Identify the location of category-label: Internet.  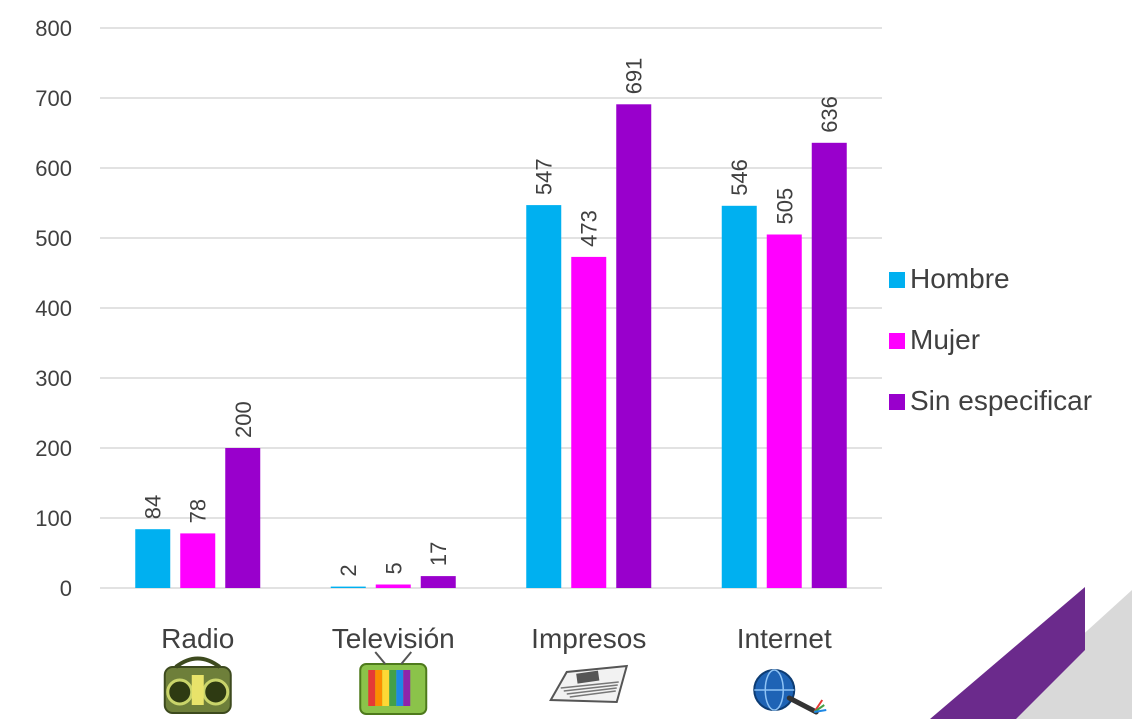
(784, 638).